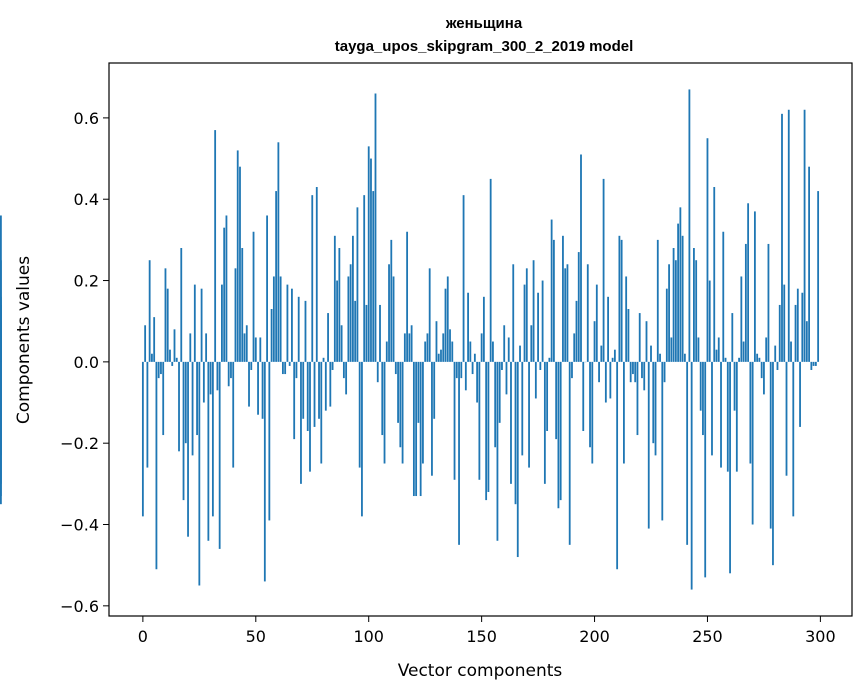  What do you see at coordinates (368, 636) in the screenshot?
I see `x-tick-label-100: 100` at bounding box center [368, 636].